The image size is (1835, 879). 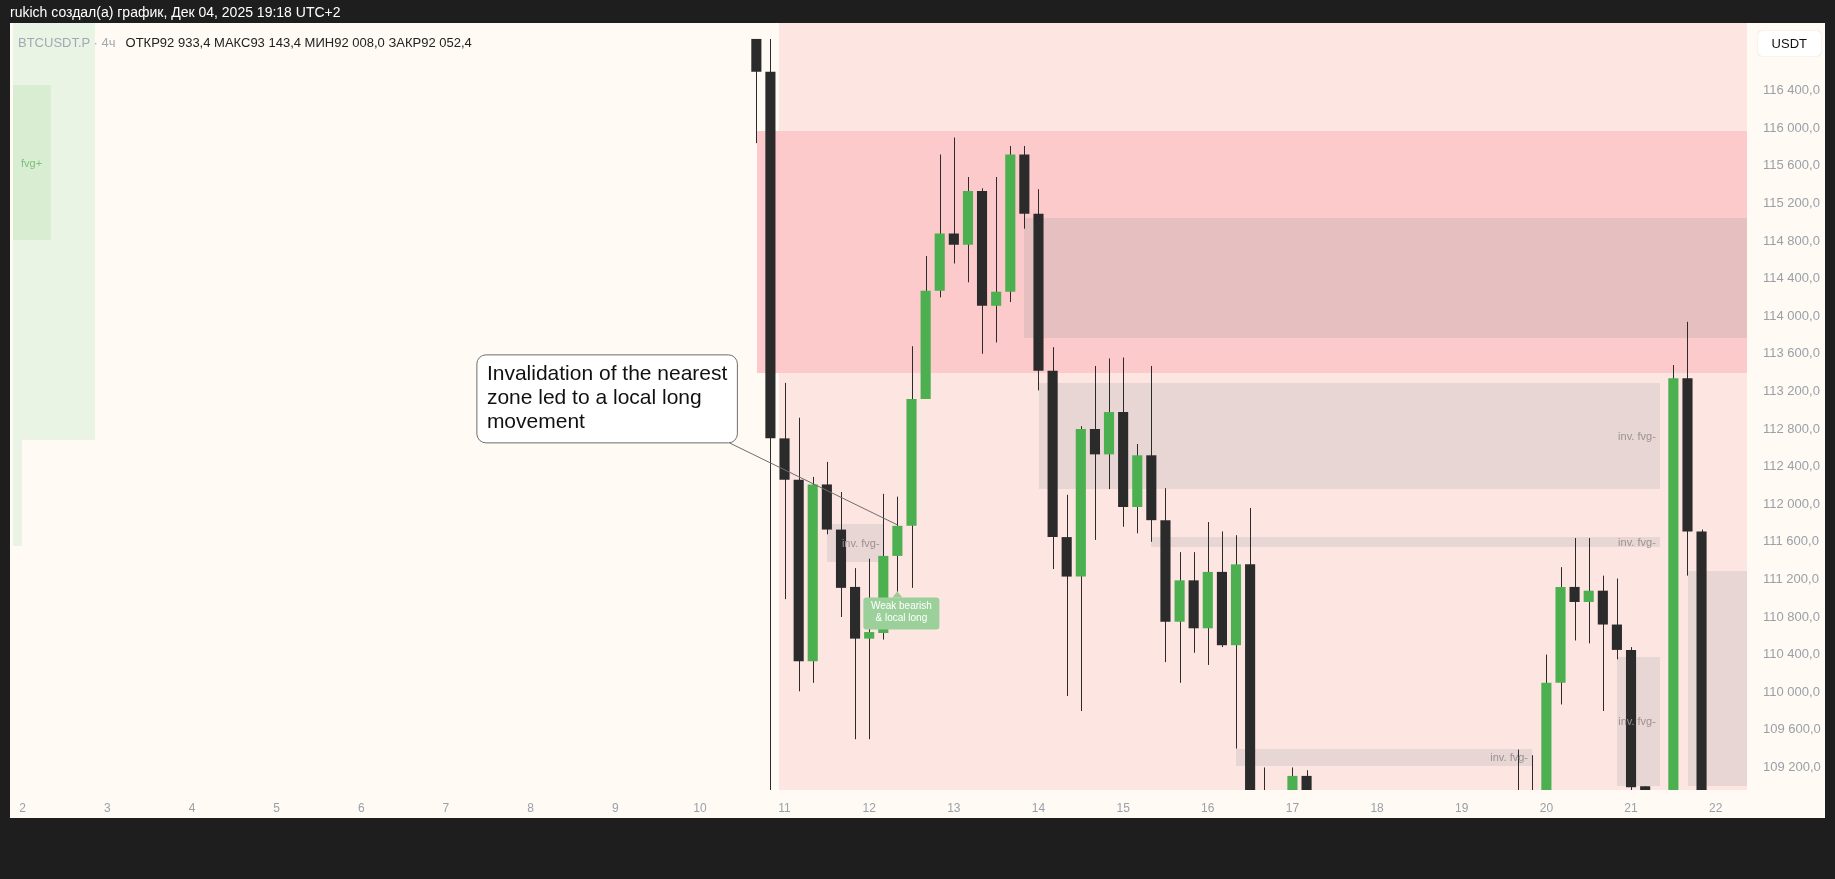 I want to click on y-axis-title: USDT, so click(x=1789, y=43).